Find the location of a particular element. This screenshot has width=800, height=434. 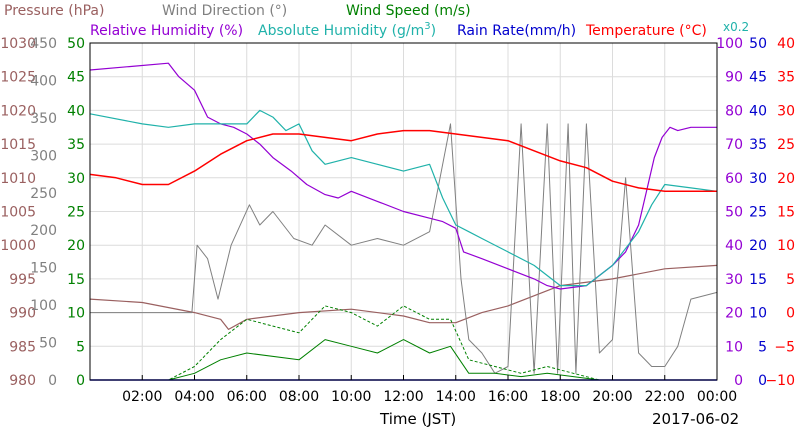

y-tick-wind_dir: 250 is located at coordinates (43, 194).